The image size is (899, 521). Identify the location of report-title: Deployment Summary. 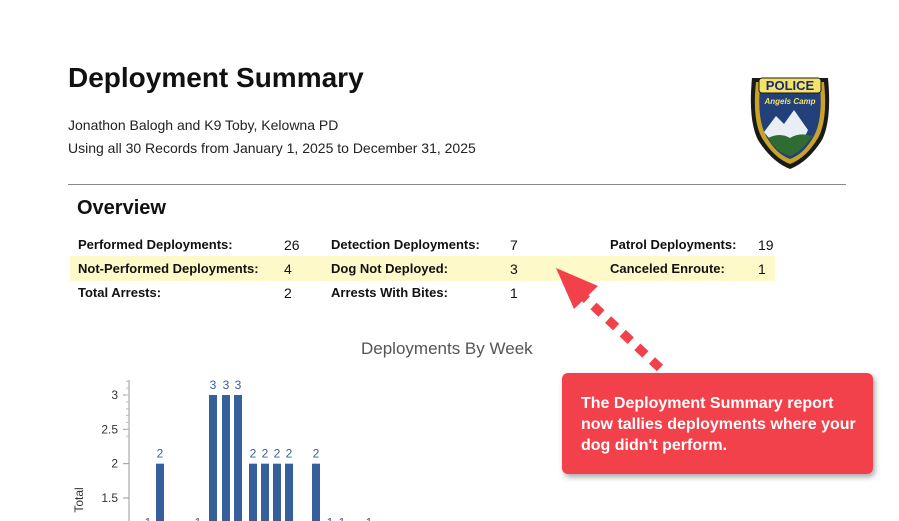
(216, 77).